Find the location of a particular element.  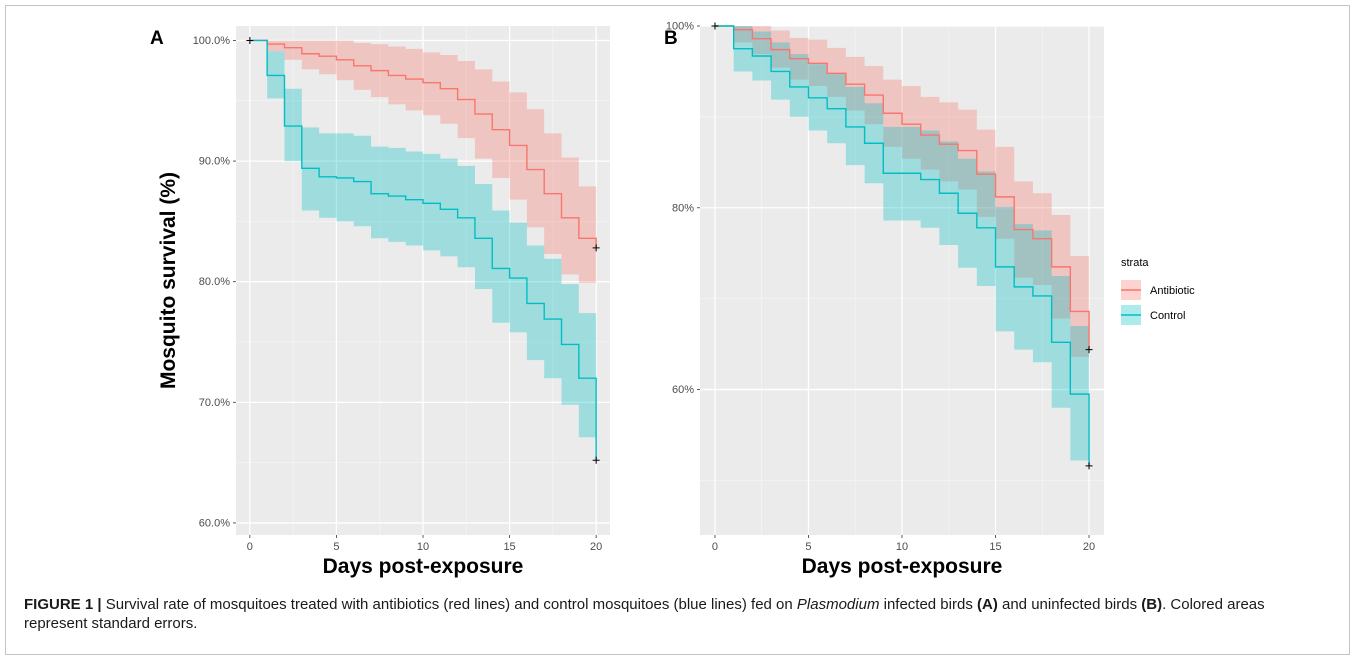

caption-ref-a: (A) is located at coordinates (987, 604).